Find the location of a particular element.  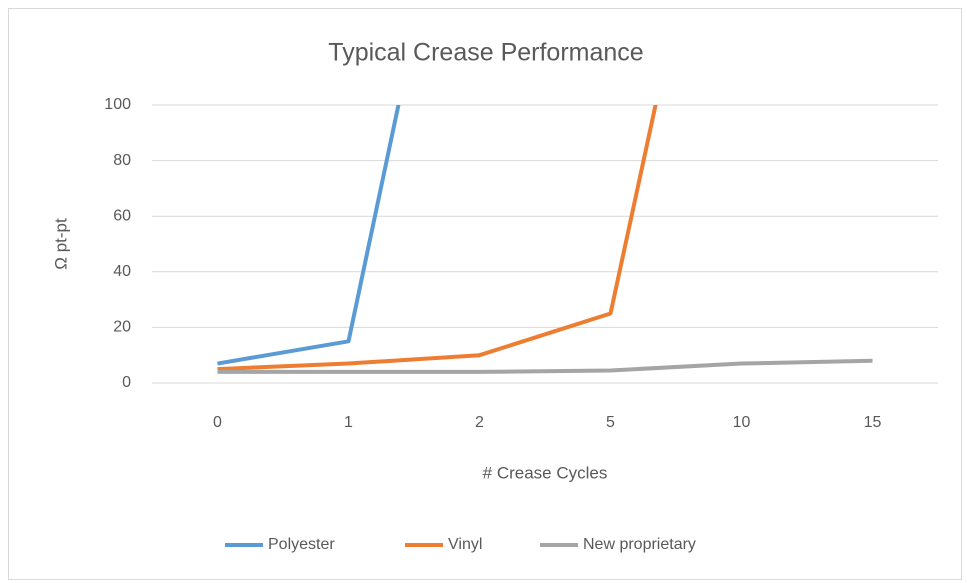

x-tick-label: 0 is located at coordinates (217, 422).